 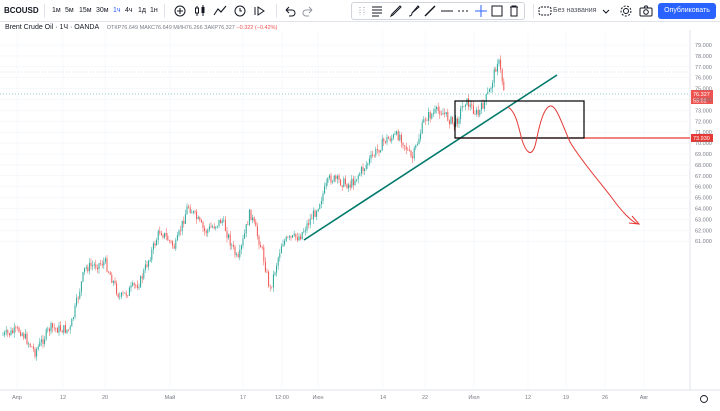 I want to click on trend-line, so click(x=430, y=157).